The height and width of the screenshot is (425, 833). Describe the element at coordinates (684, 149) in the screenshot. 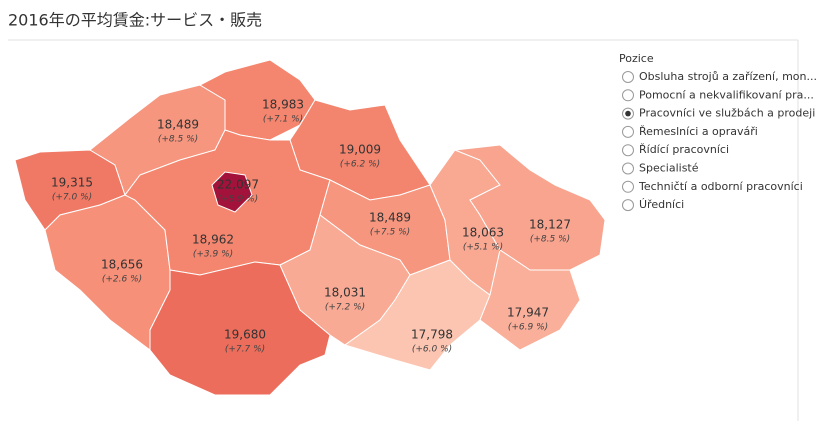

I see `radio-label: Řídící pracovníci` at that location.